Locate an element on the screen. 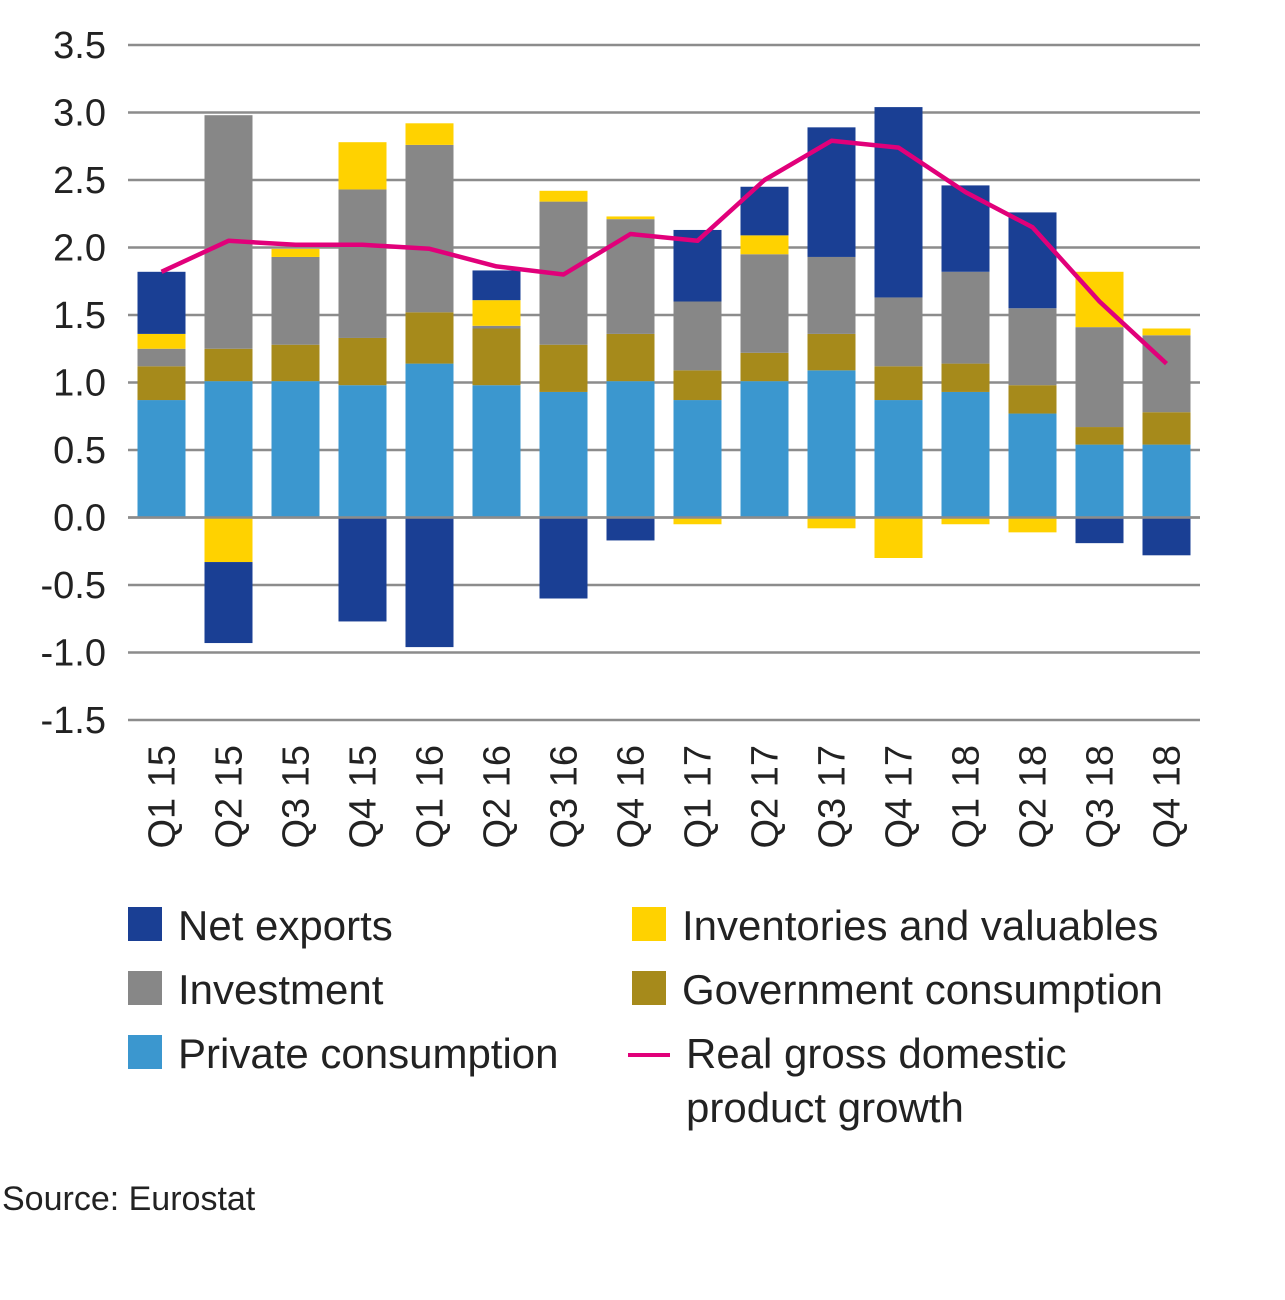 The image size is (1285, 1300). y-tick-label: 3.5 is located at coordinates (79, 46).